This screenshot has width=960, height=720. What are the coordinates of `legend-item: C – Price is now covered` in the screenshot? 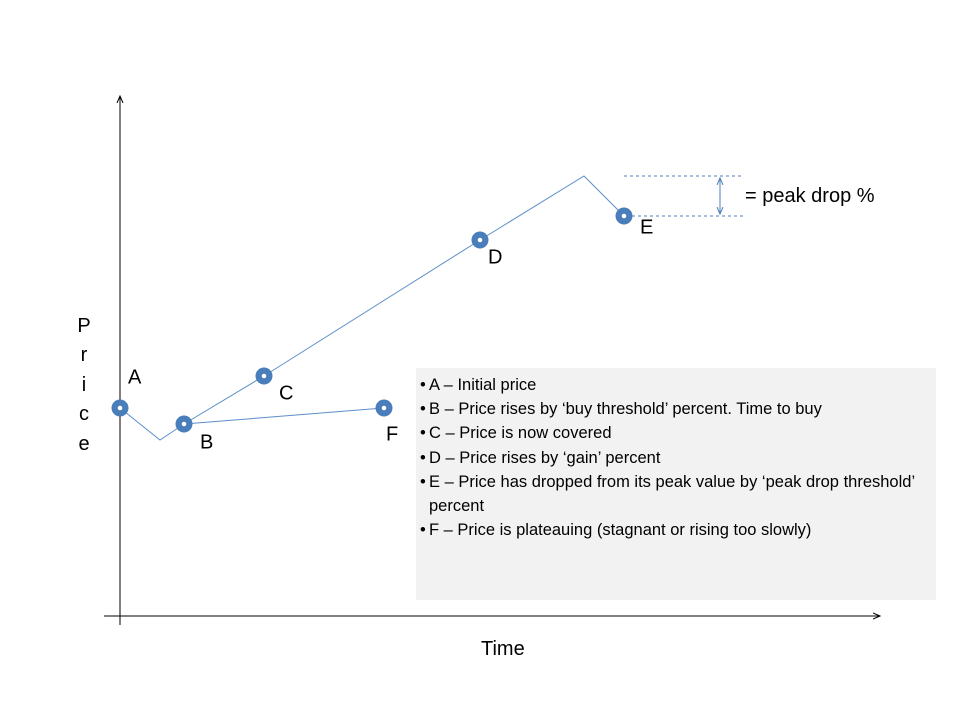 It's located at (674, 433).